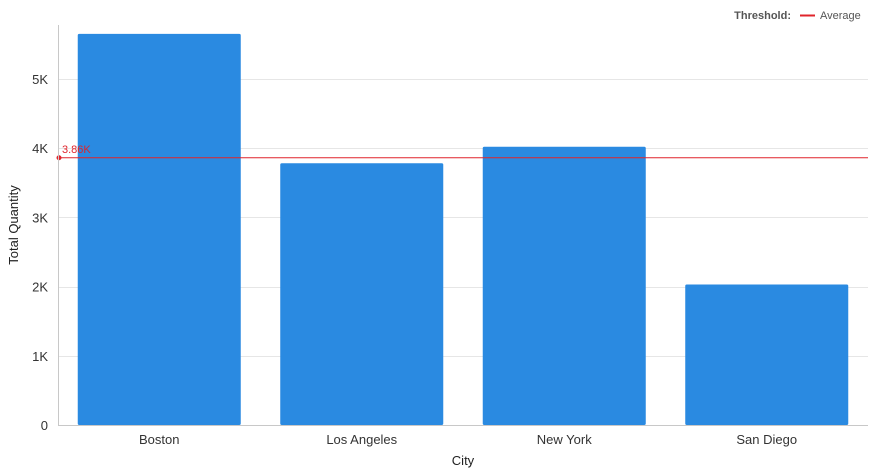  I want to click on y-tick-label: 4K, so click(40, 148).